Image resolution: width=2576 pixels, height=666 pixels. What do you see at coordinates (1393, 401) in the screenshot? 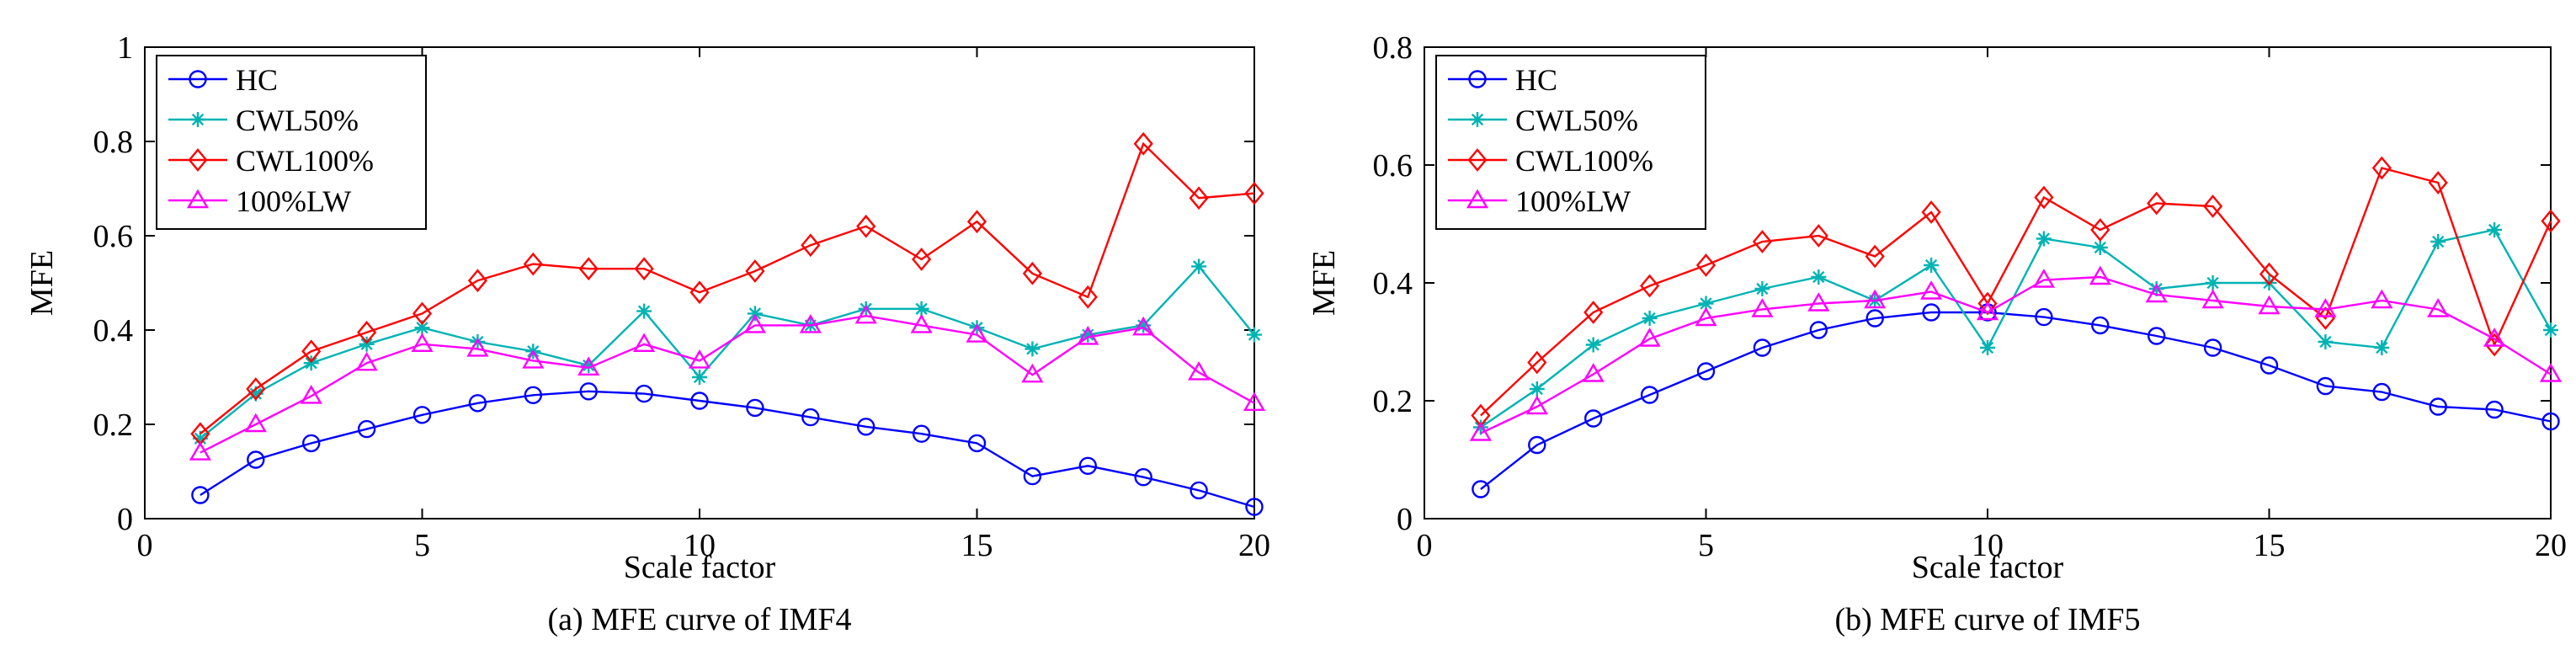
I see `y-tick-label: 0.2` at bounding box center [1393, 401].